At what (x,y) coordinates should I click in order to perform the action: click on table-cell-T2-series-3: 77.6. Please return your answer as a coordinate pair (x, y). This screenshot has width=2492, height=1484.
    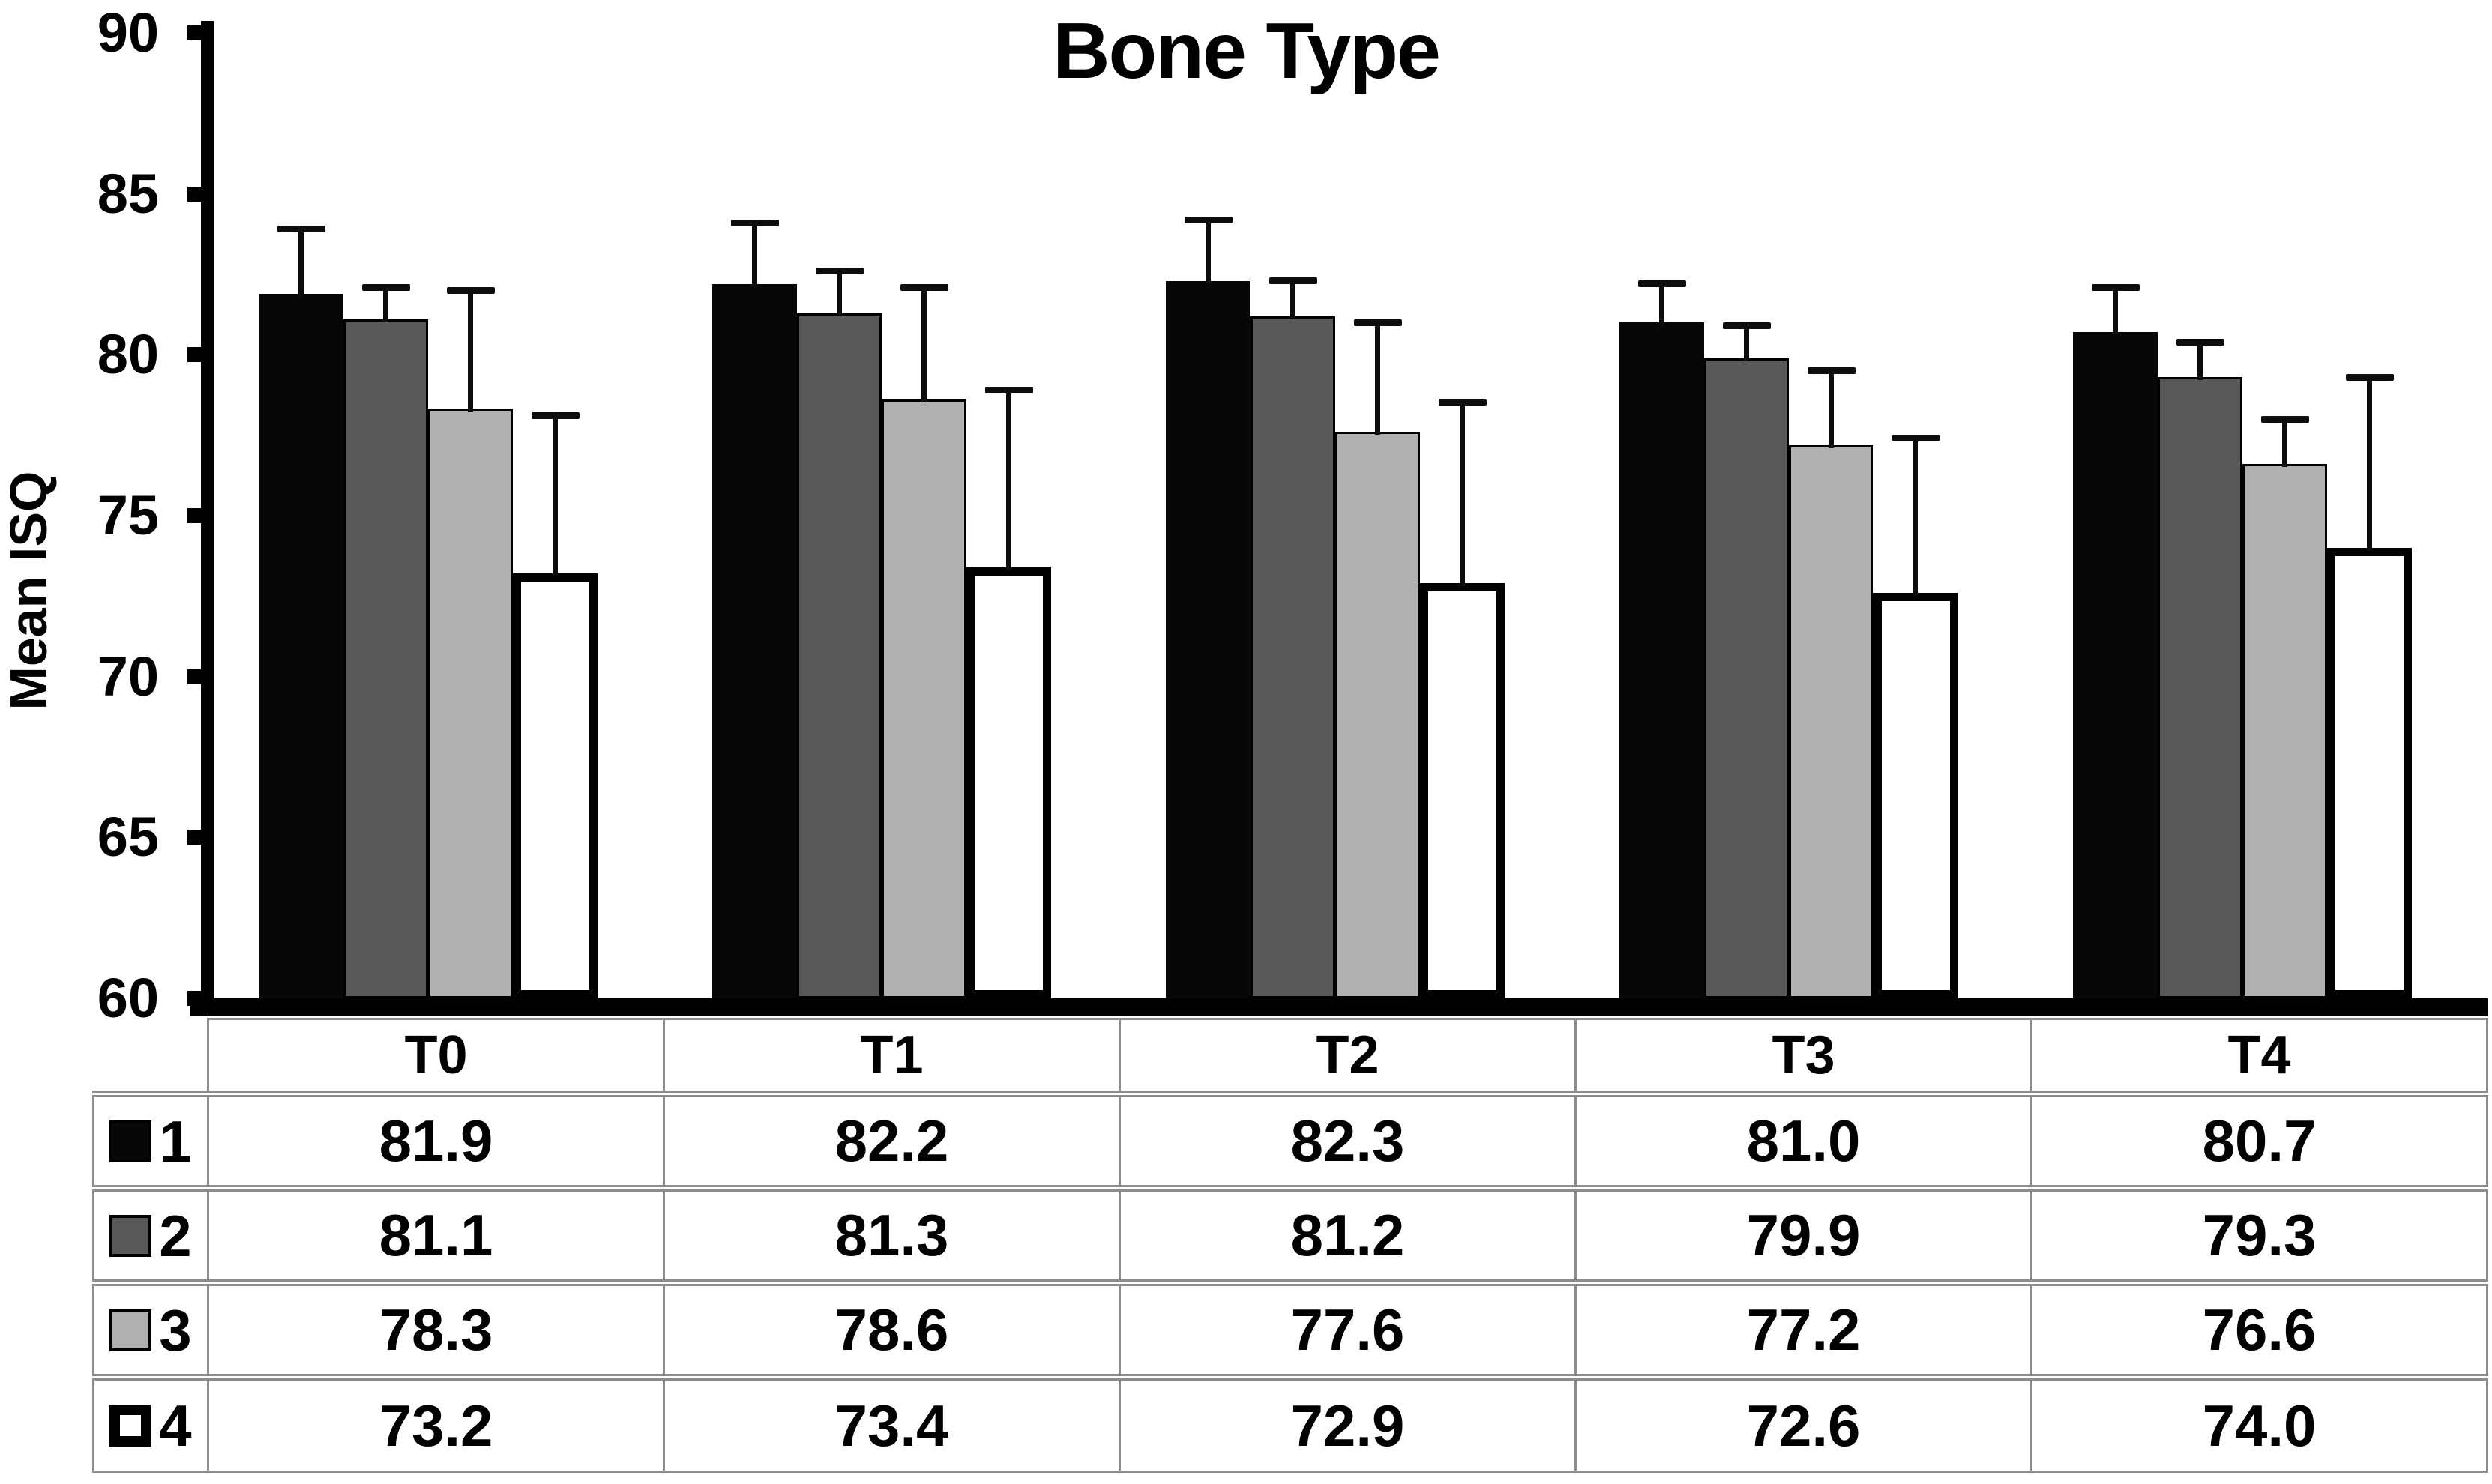
    Looking at the image, I should click on (1348, 1330).